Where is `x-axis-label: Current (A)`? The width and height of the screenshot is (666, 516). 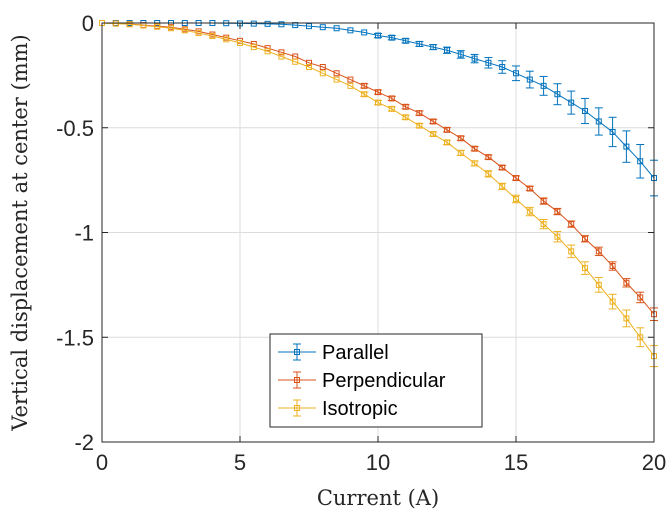 x-axis-label: Current (A) is located at coordinates (378, 498).